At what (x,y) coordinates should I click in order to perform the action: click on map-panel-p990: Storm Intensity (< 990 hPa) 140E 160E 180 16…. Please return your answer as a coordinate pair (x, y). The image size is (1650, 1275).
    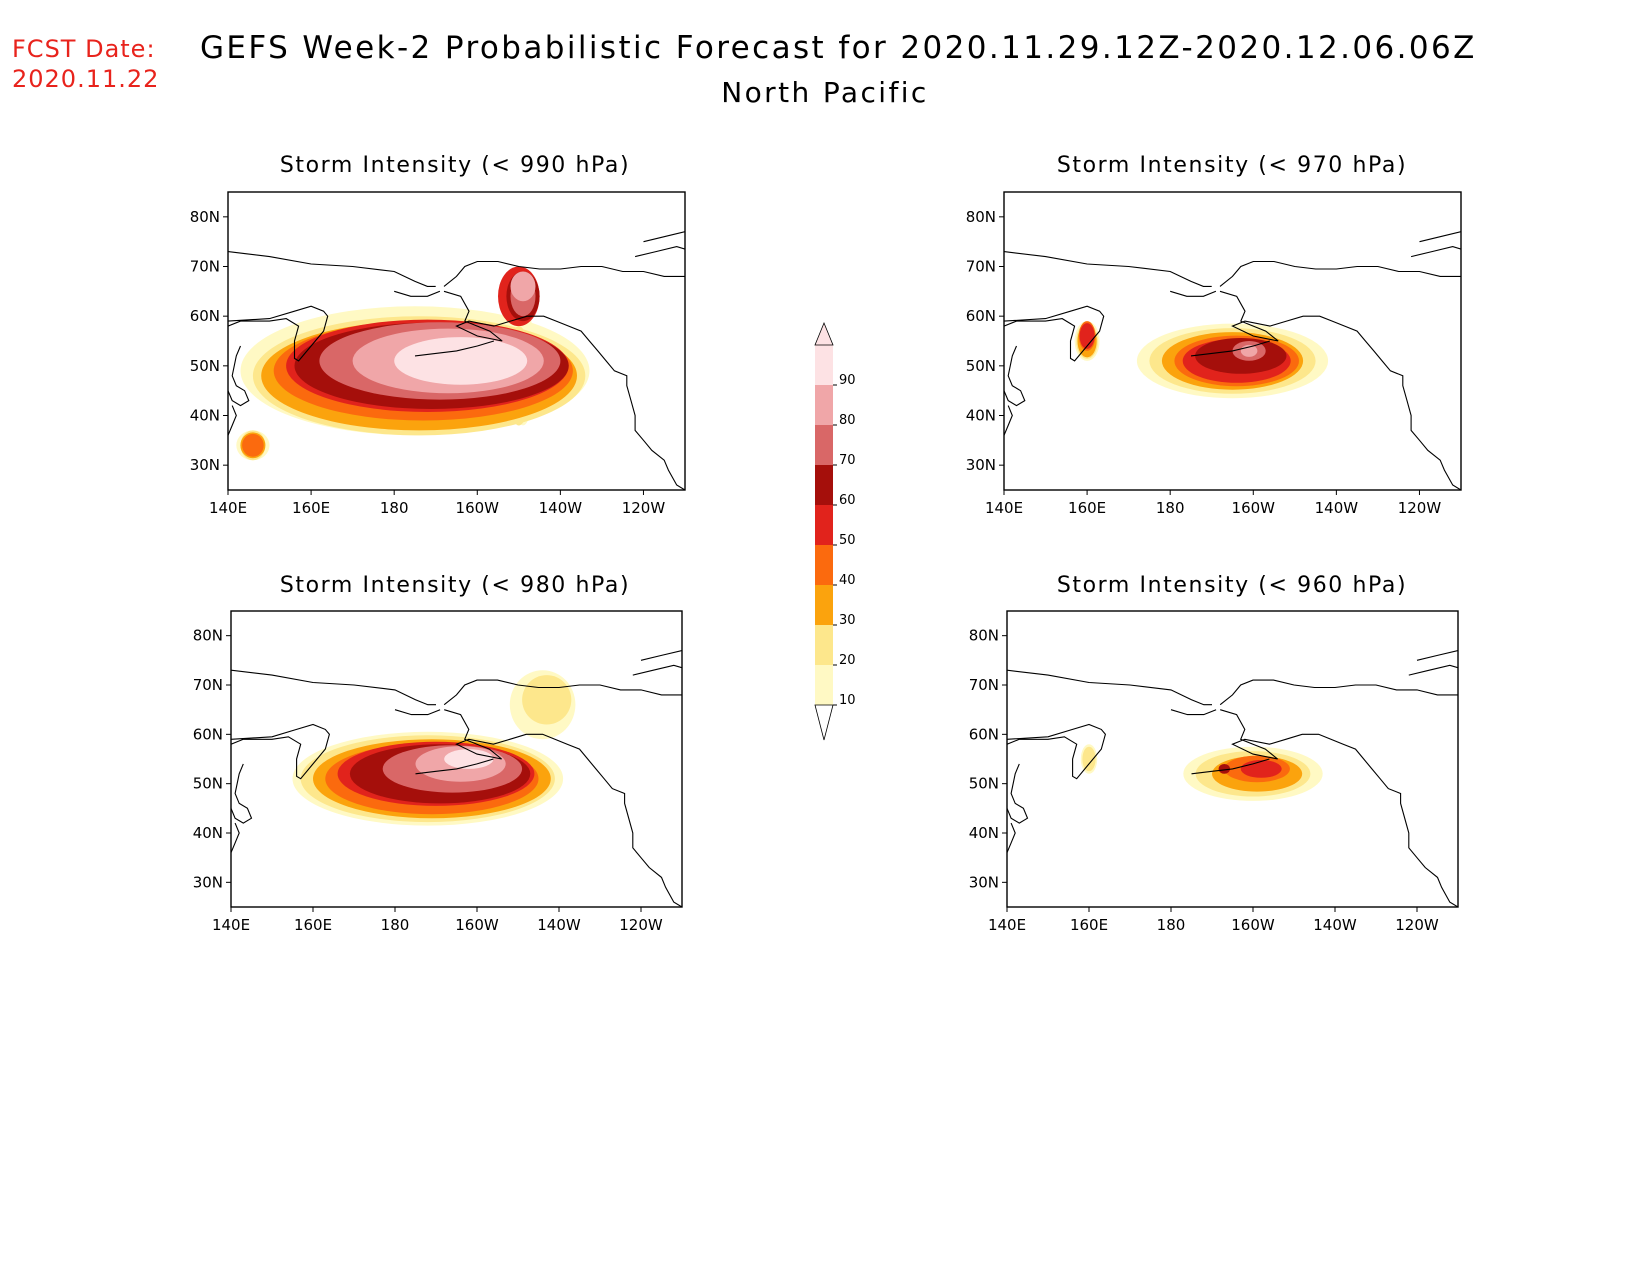
    Looking at the image, I should click on (438, 335).